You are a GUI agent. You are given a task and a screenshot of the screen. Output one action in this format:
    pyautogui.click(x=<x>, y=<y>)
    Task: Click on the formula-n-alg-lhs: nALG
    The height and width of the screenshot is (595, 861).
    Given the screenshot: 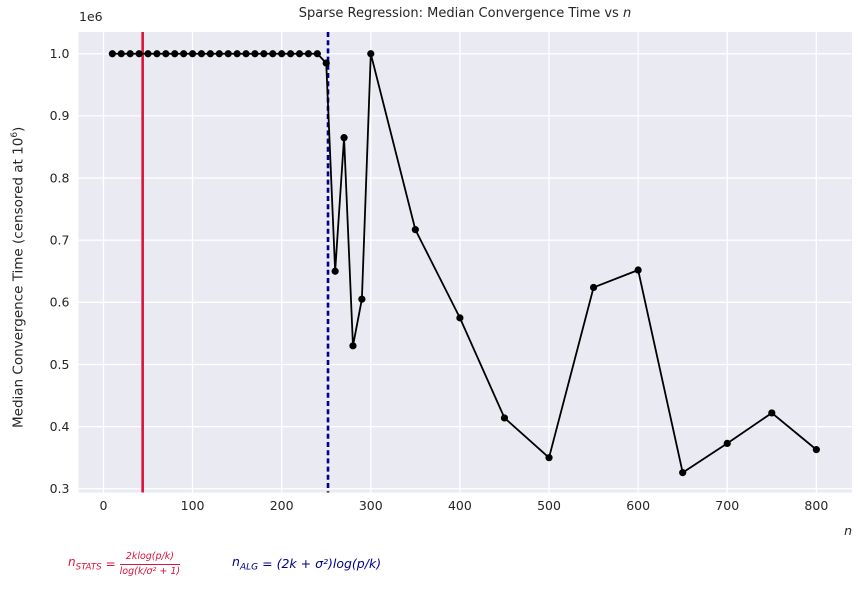 What is the action you would take?
    pyautogui.click(x=245, y=564)
    